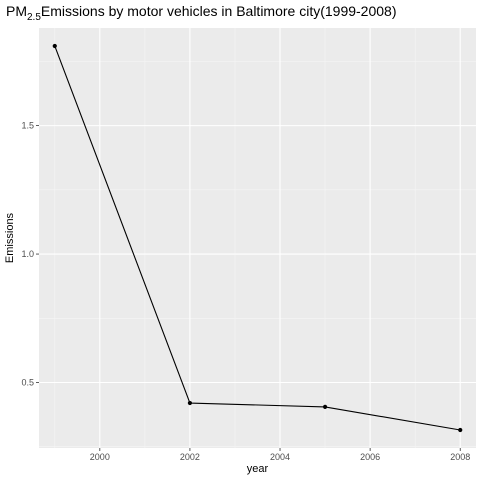 This screenshot has width=480, height=480. What do you see at coordinates (27, 126) in the screenshot?
I see `y-tick-label-1.5: 1.5` at bounding box center [27, 126].